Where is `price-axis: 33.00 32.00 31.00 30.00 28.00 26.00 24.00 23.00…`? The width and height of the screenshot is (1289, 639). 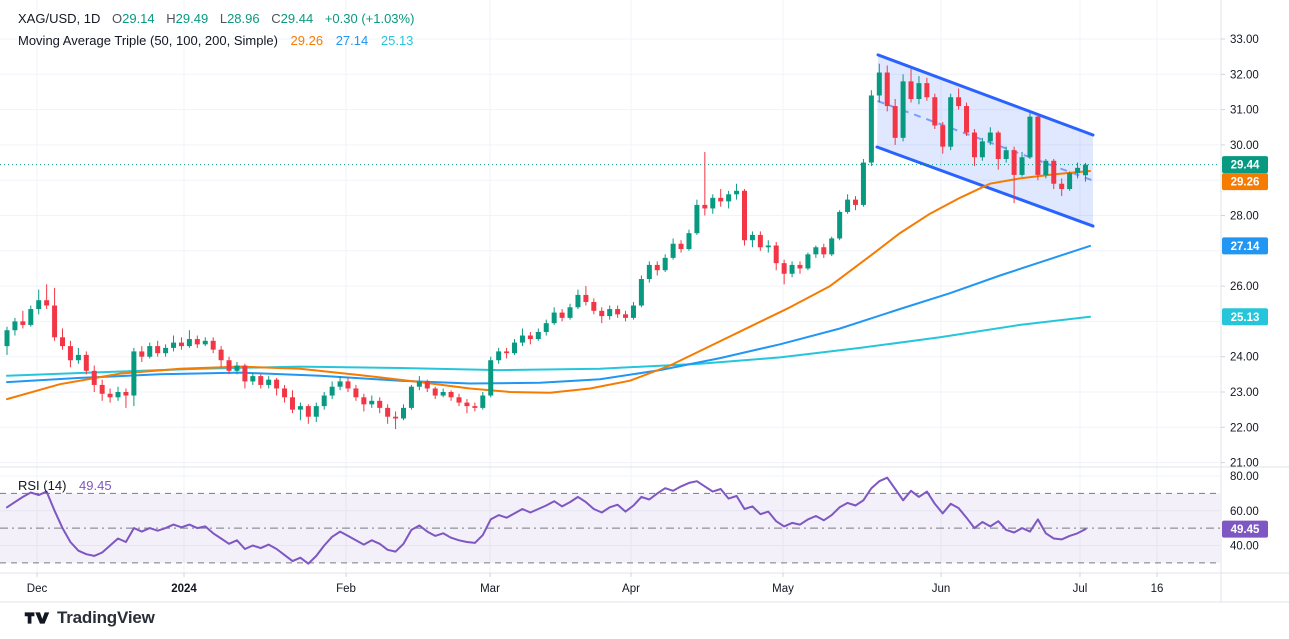
price-axis: 33.00 32.00 31.00 30.00 28.00 26.00 24.00 23.00… is located at coordinates (1255, 286).